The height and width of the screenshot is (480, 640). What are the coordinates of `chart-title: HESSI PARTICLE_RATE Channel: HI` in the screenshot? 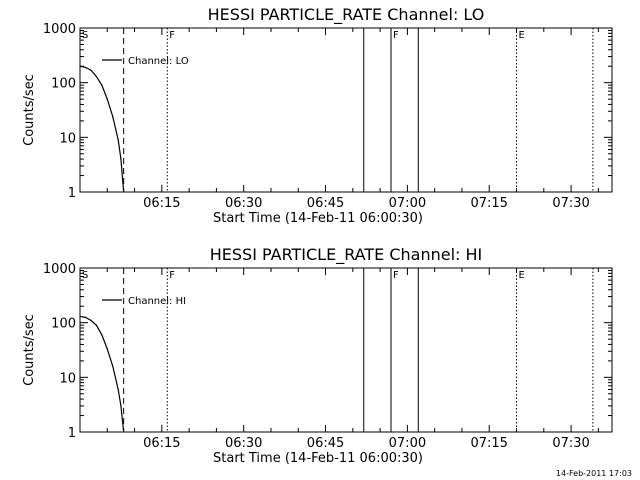 It's located at (346, 255).